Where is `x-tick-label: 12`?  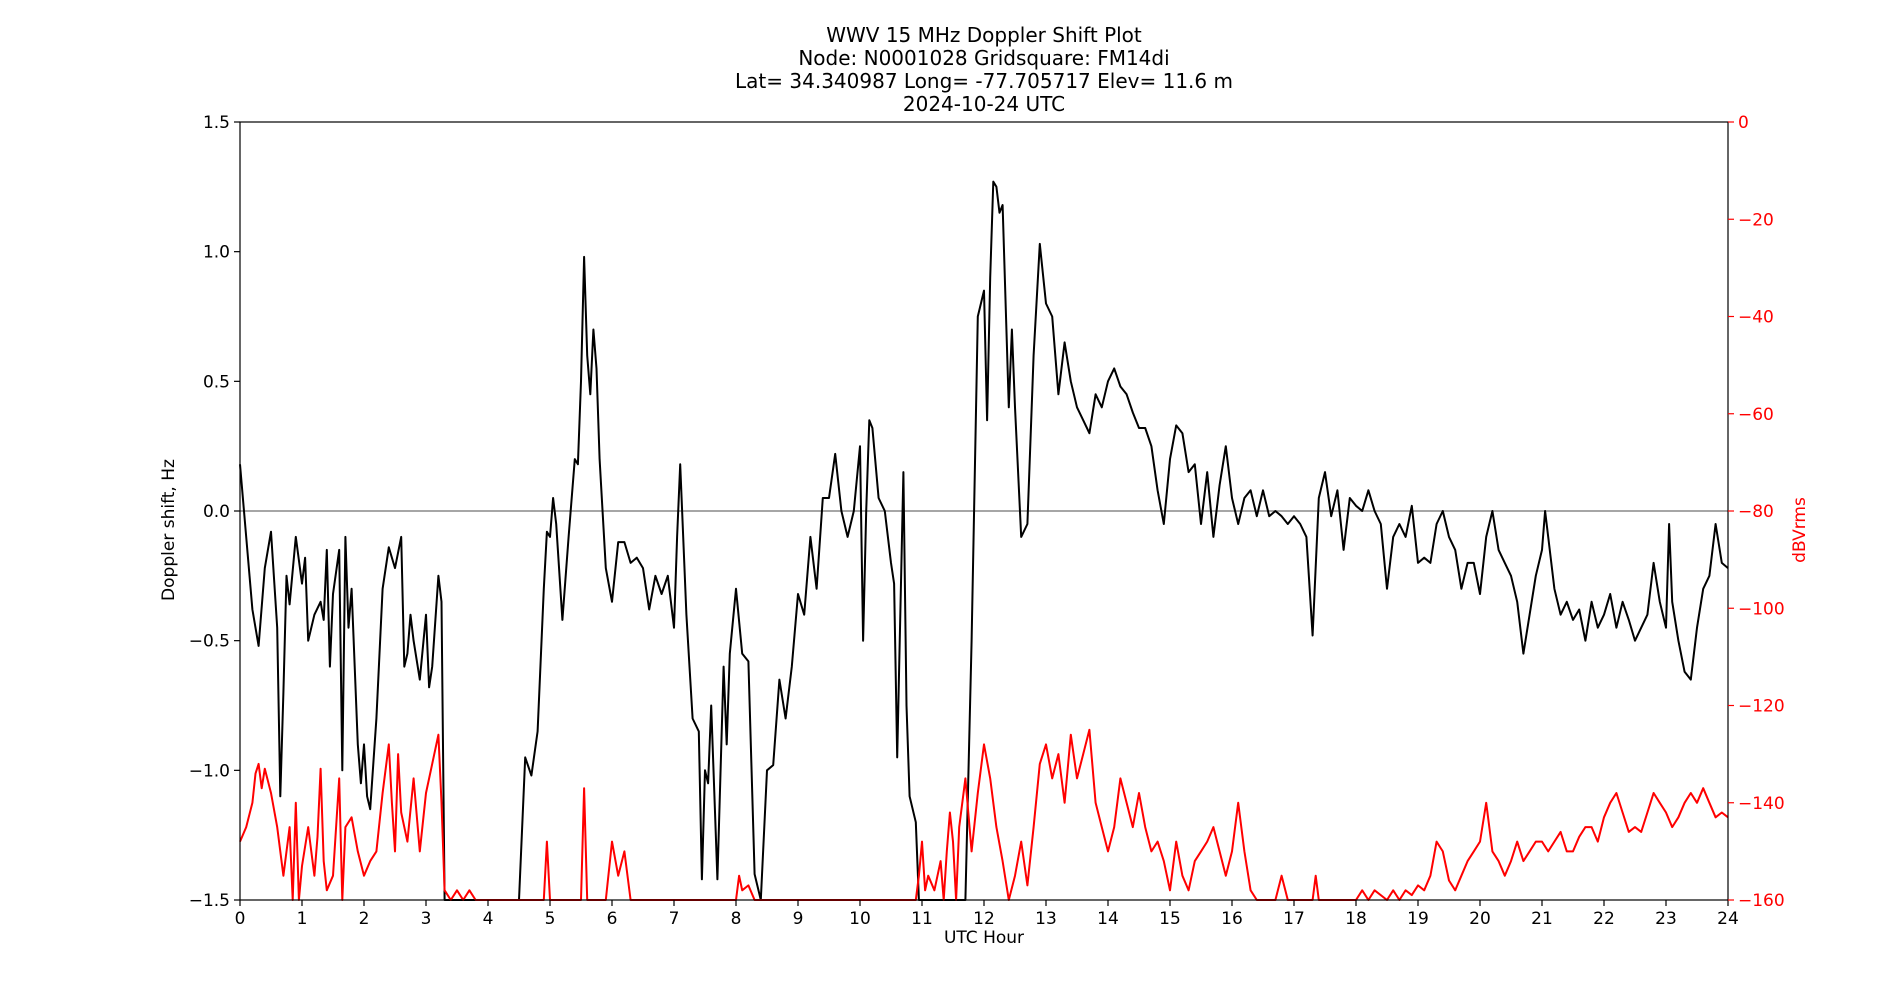
x-tick-label: 12 is located at coordinates (984, 919).